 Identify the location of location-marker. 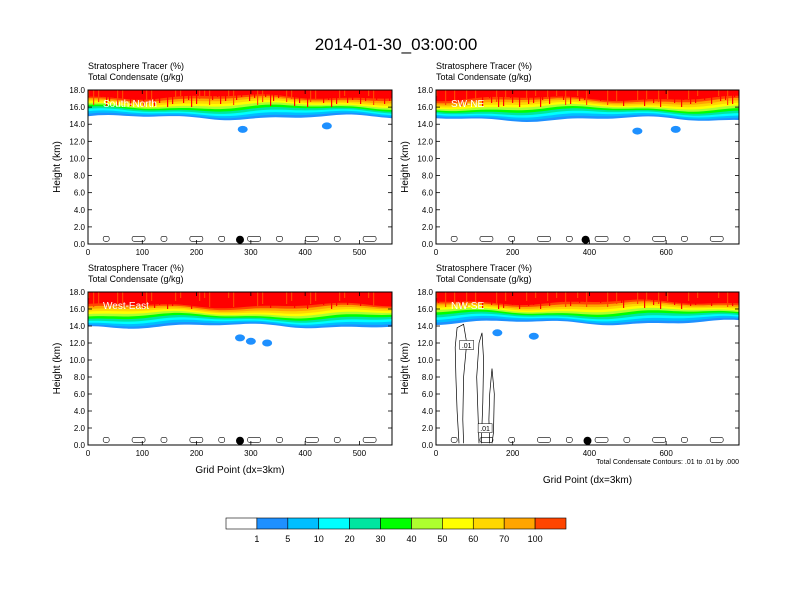
(240, 239).